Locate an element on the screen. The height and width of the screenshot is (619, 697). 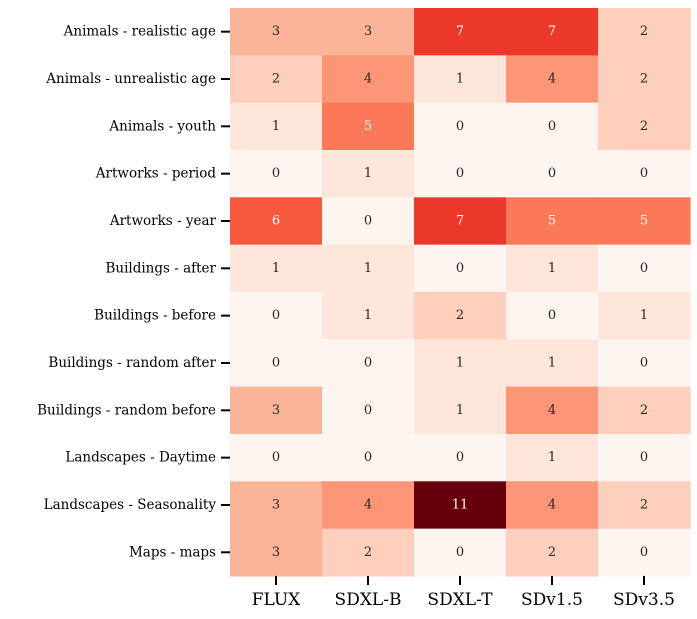
row-label-buildings-random-after: Buildings - random after is located at coordinates (132, 363).